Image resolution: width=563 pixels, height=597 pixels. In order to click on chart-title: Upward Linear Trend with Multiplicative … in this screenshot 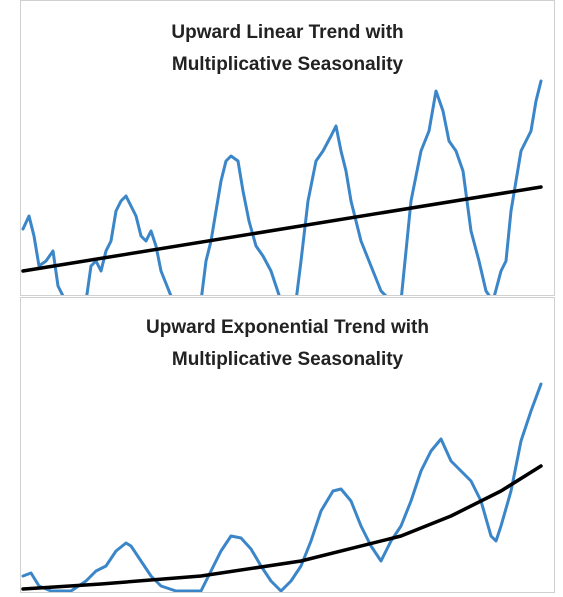, I will do `click(287, 48)`.